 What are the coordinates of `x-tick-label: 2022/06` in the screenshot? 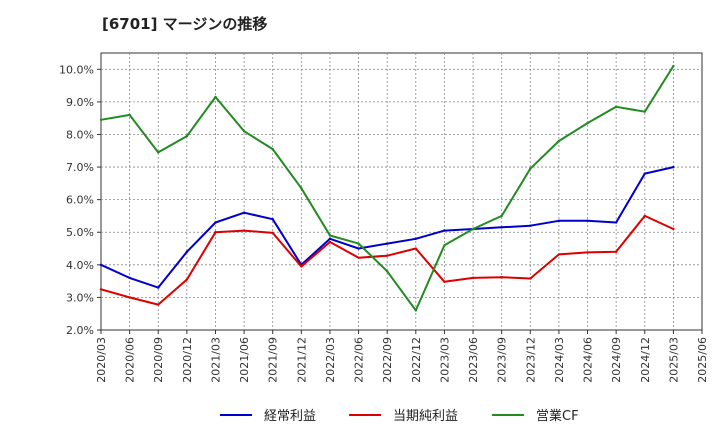 It's located at (359, 360).